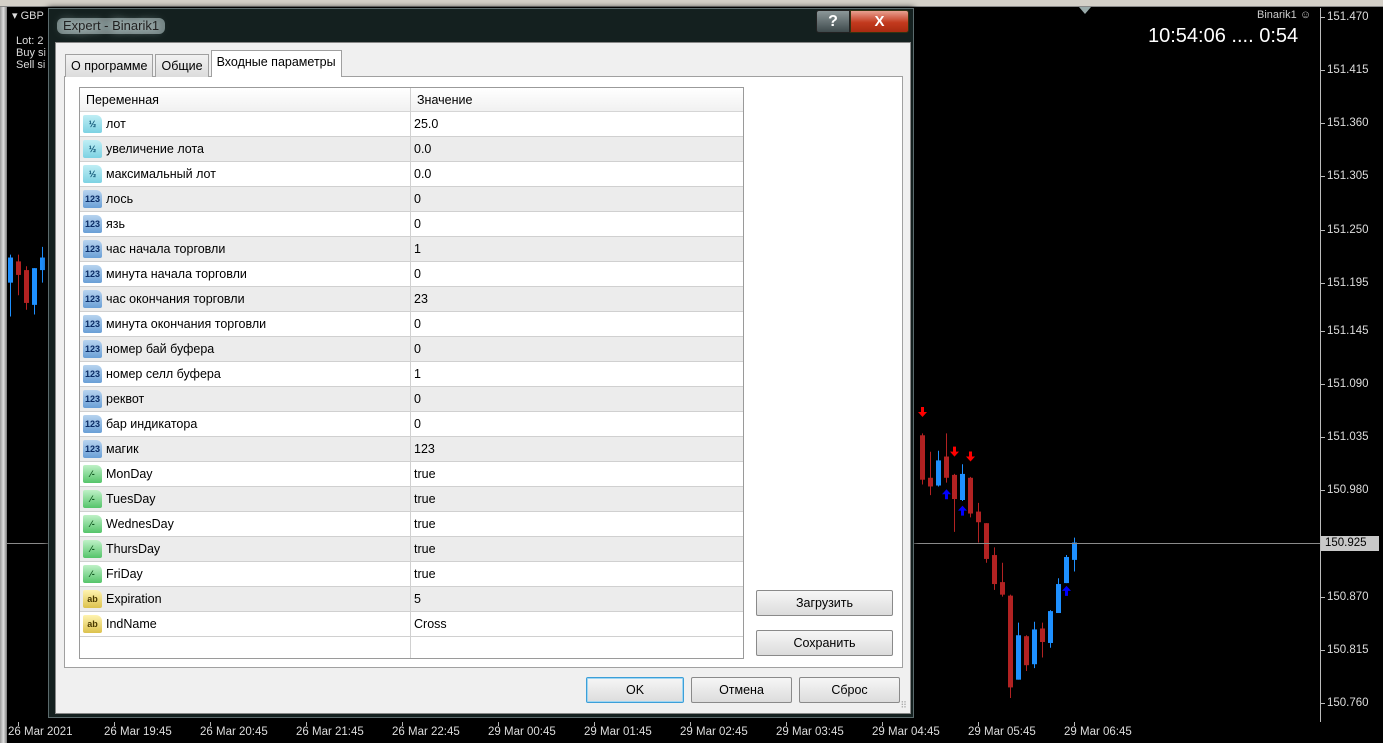  I want to click on param-row: ½ увеличение лота 0.0, so click(411, 149).